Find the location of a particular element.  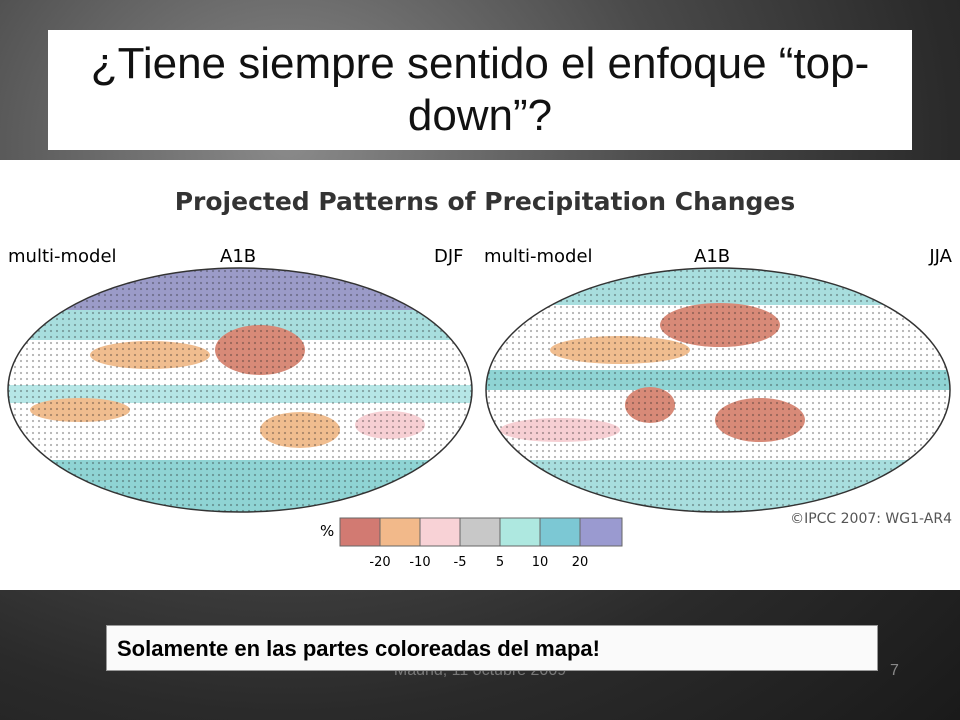

credit: ©IPCC 2007: WG1-AR4 is located at coordinates (871, 519).